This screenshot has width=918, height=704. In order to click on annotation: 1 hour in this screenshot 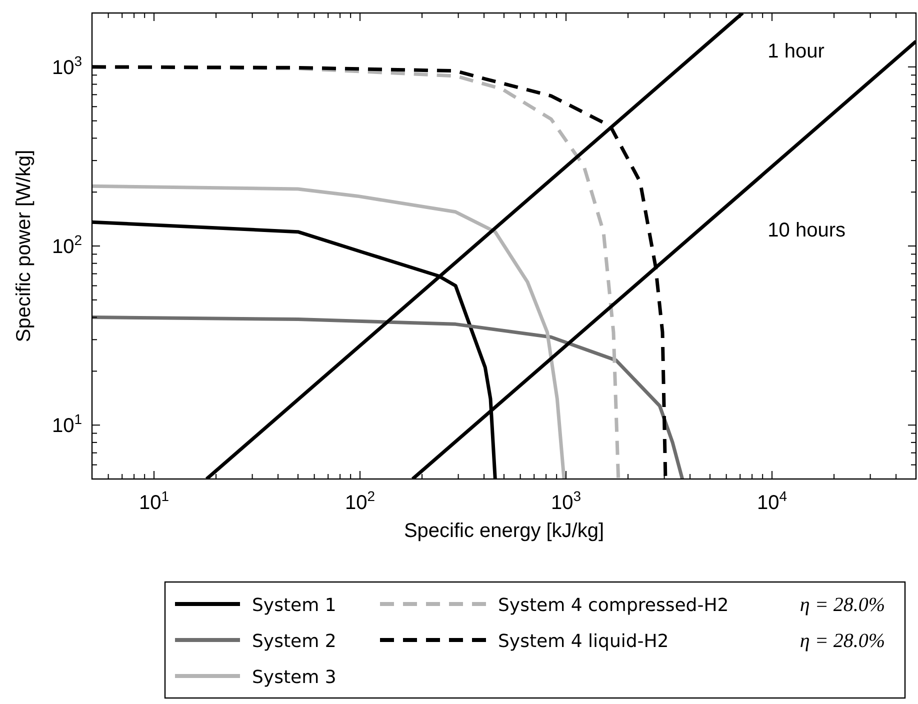, I will do `click(796, 51)`.